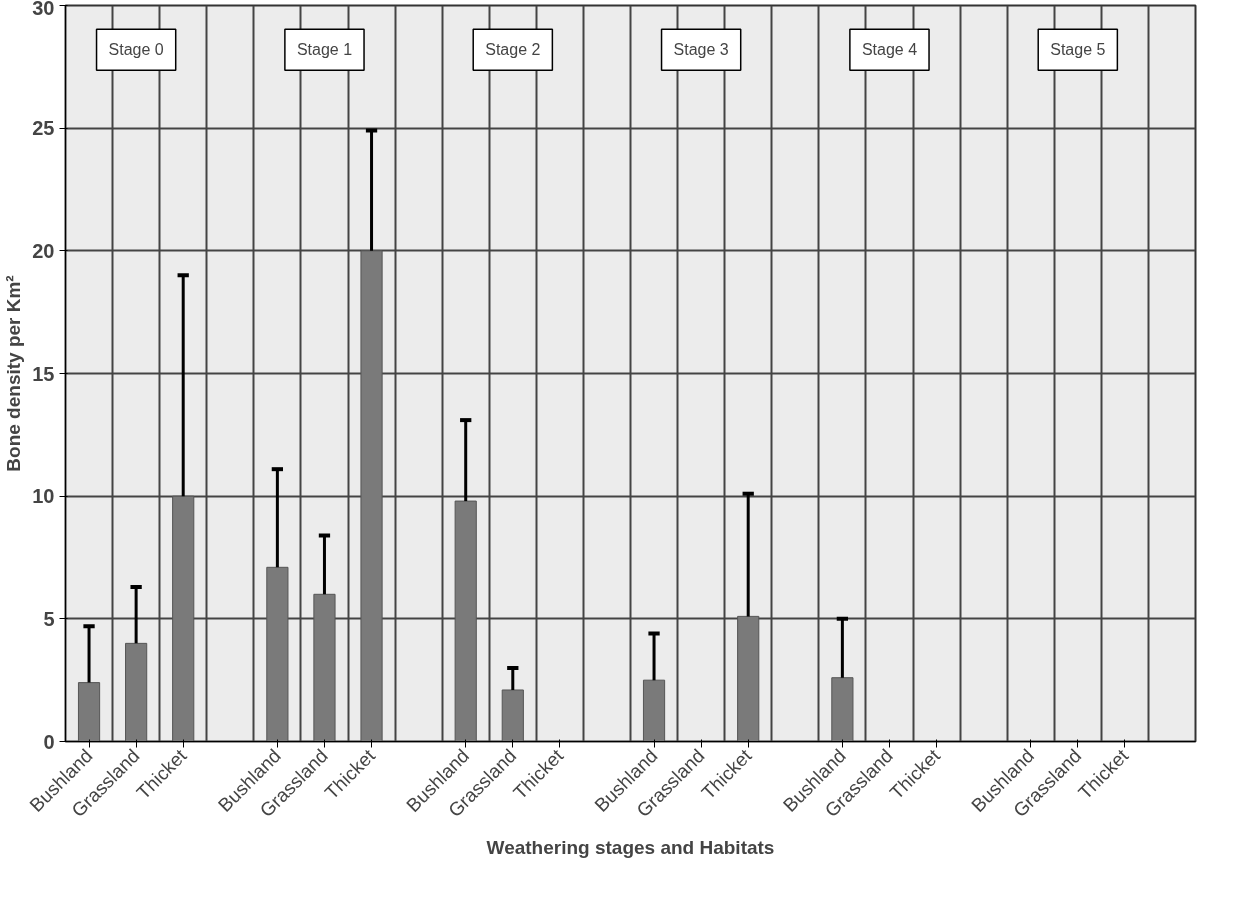 Image resolution: width=1254 pixels, height=898 pixels. I want to click on x-axis-title: Weathering stages and Habitats, so click(630, 847).